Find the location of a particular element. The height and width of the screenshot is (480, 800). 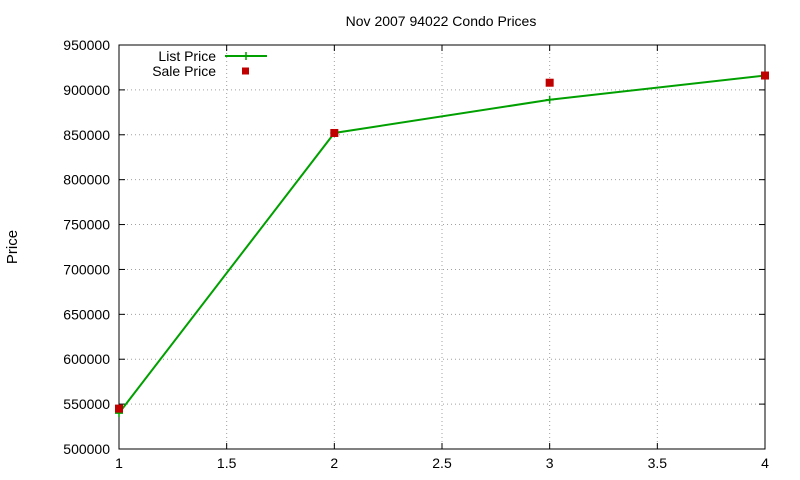

legend: List Price Sale Price is located at coordinates (209, 63).